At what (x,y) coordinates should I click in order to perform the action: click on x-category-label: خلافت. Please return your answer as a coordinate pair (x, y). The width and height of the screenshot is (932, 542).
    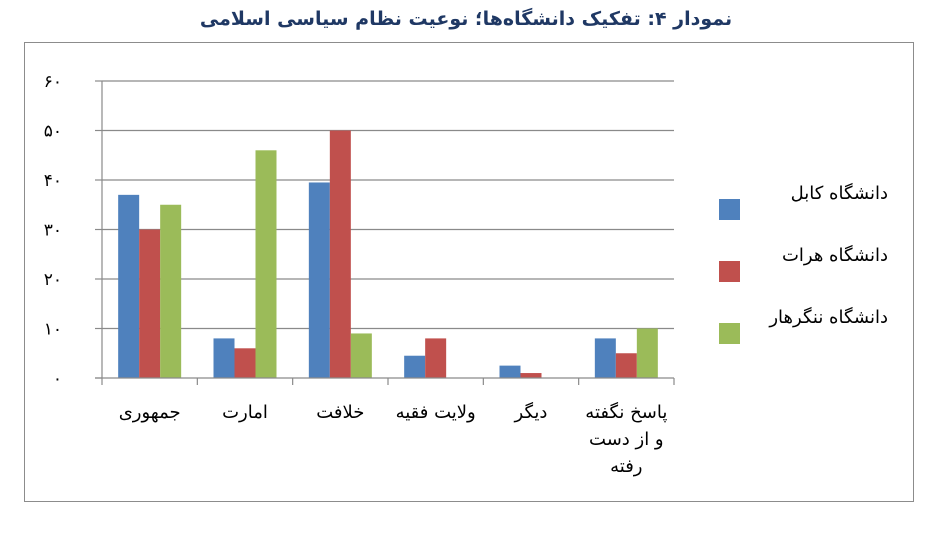
    Looking at the image, I should click on (340, 412).